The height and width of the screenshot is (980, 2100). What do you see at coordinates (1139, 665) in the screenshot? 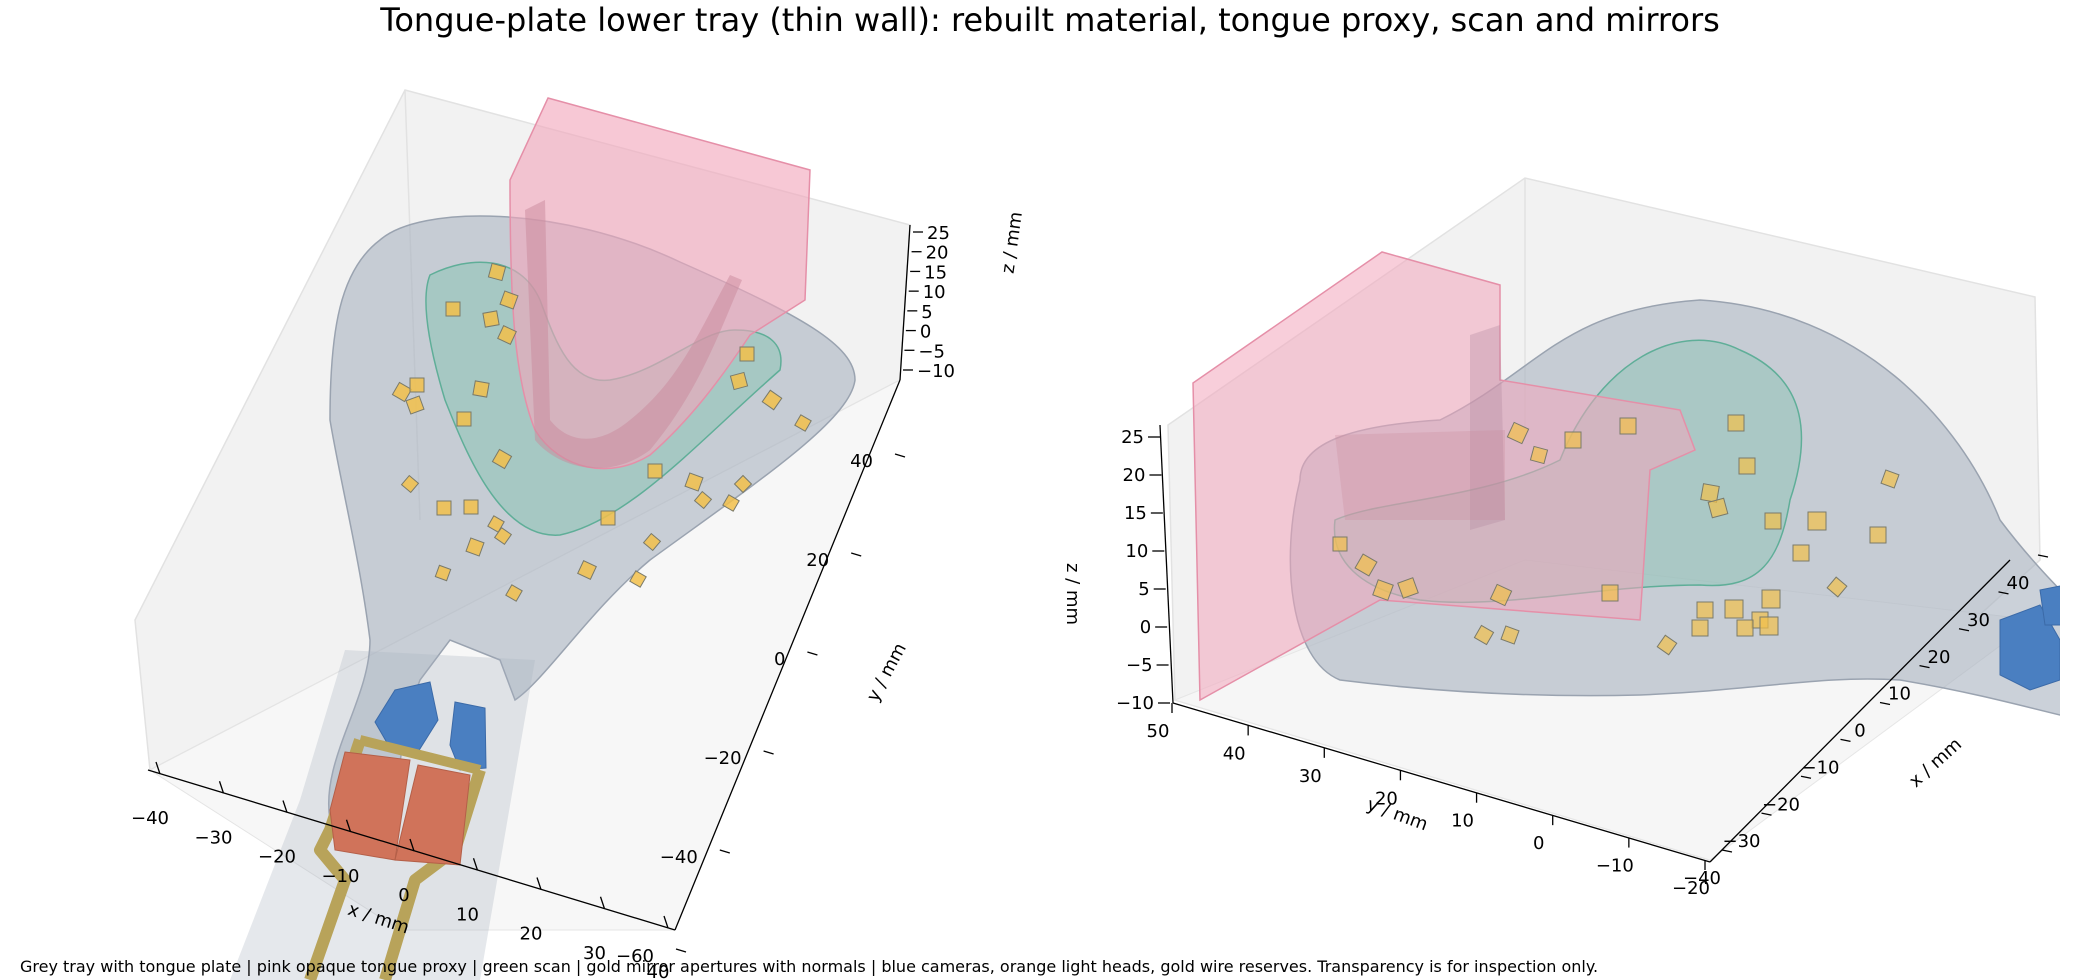
I see `right-z-axis-tick-label: −5` at bounding box center [1139, 665].